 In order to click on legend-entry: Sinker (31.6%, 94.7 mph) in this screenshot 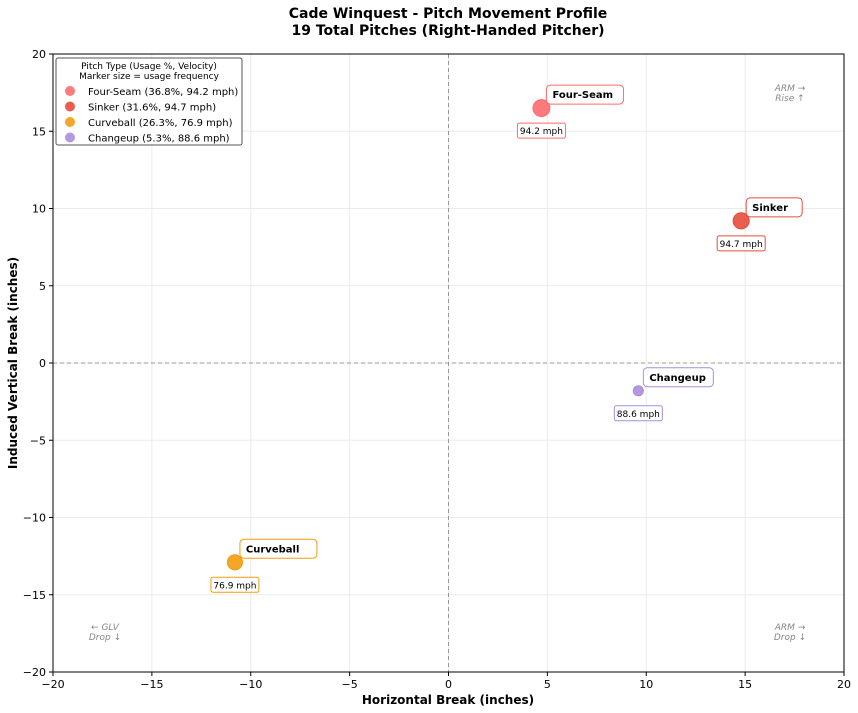, I will do `click(152, 108)`.